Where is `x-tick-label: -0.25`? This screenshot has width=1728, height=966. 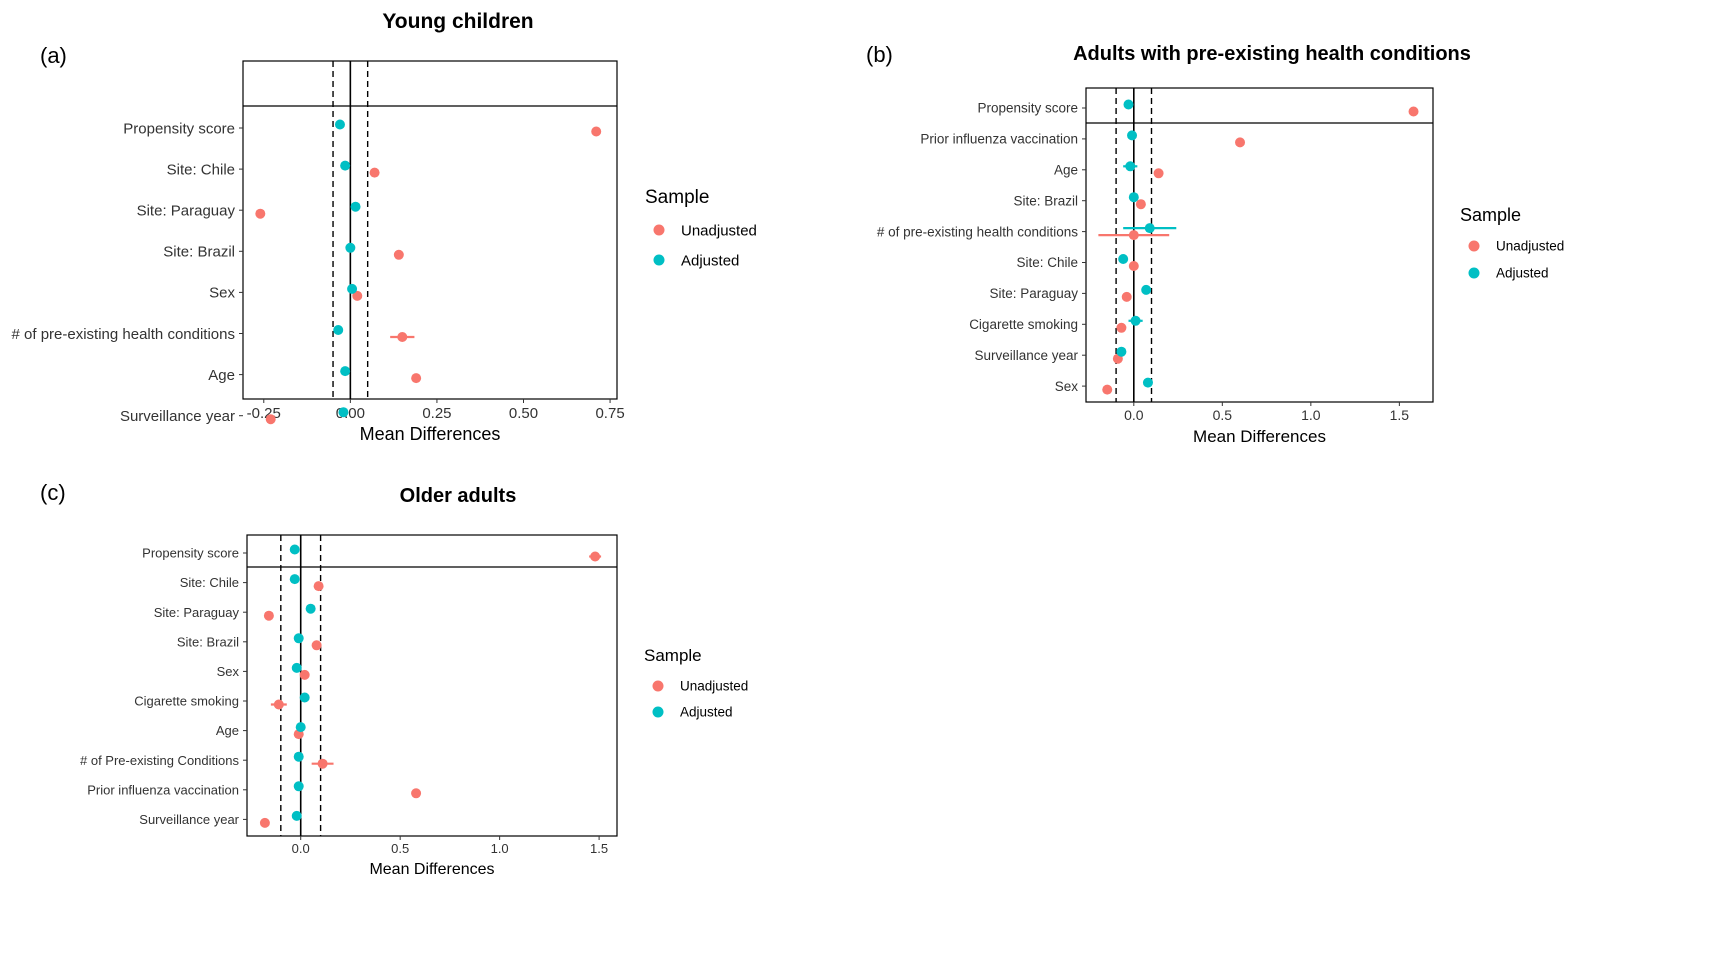
x-tick-label: -0.25 is located at coordinates (264, 413).